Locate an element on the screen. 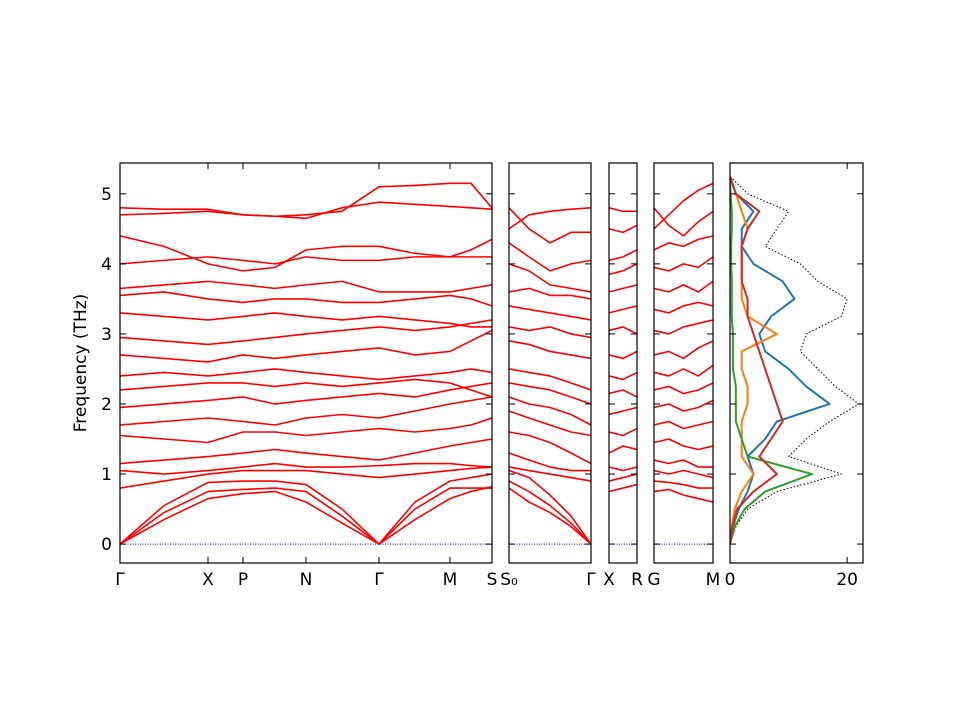  y-tick-label: 1 is located at coordinates (106, 475).